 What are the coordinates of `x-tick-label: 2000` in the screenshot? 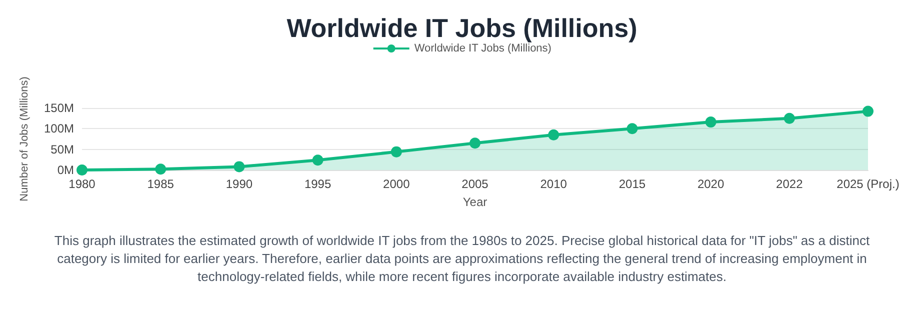 It's located at (396, 184).